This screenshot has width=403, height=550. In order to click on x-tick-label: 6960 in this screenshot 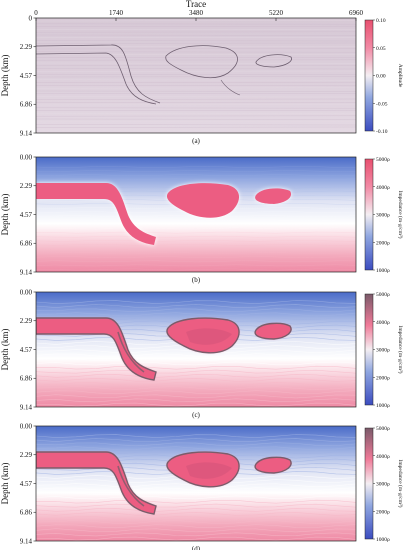, I will do `click(356, 13)`.